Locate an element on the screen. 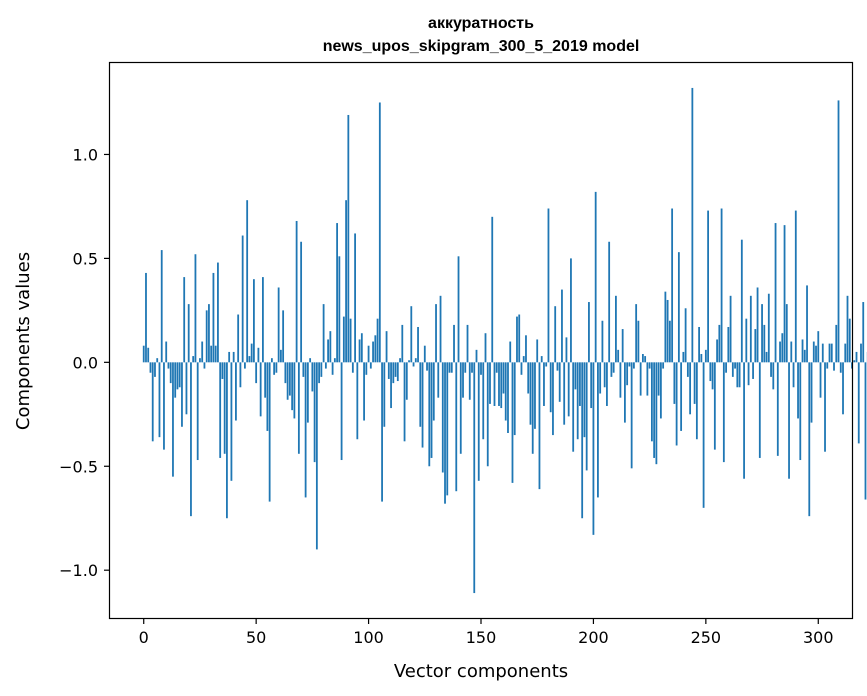  y-tick-label: 1.0 is located at coordinates (85, 154).